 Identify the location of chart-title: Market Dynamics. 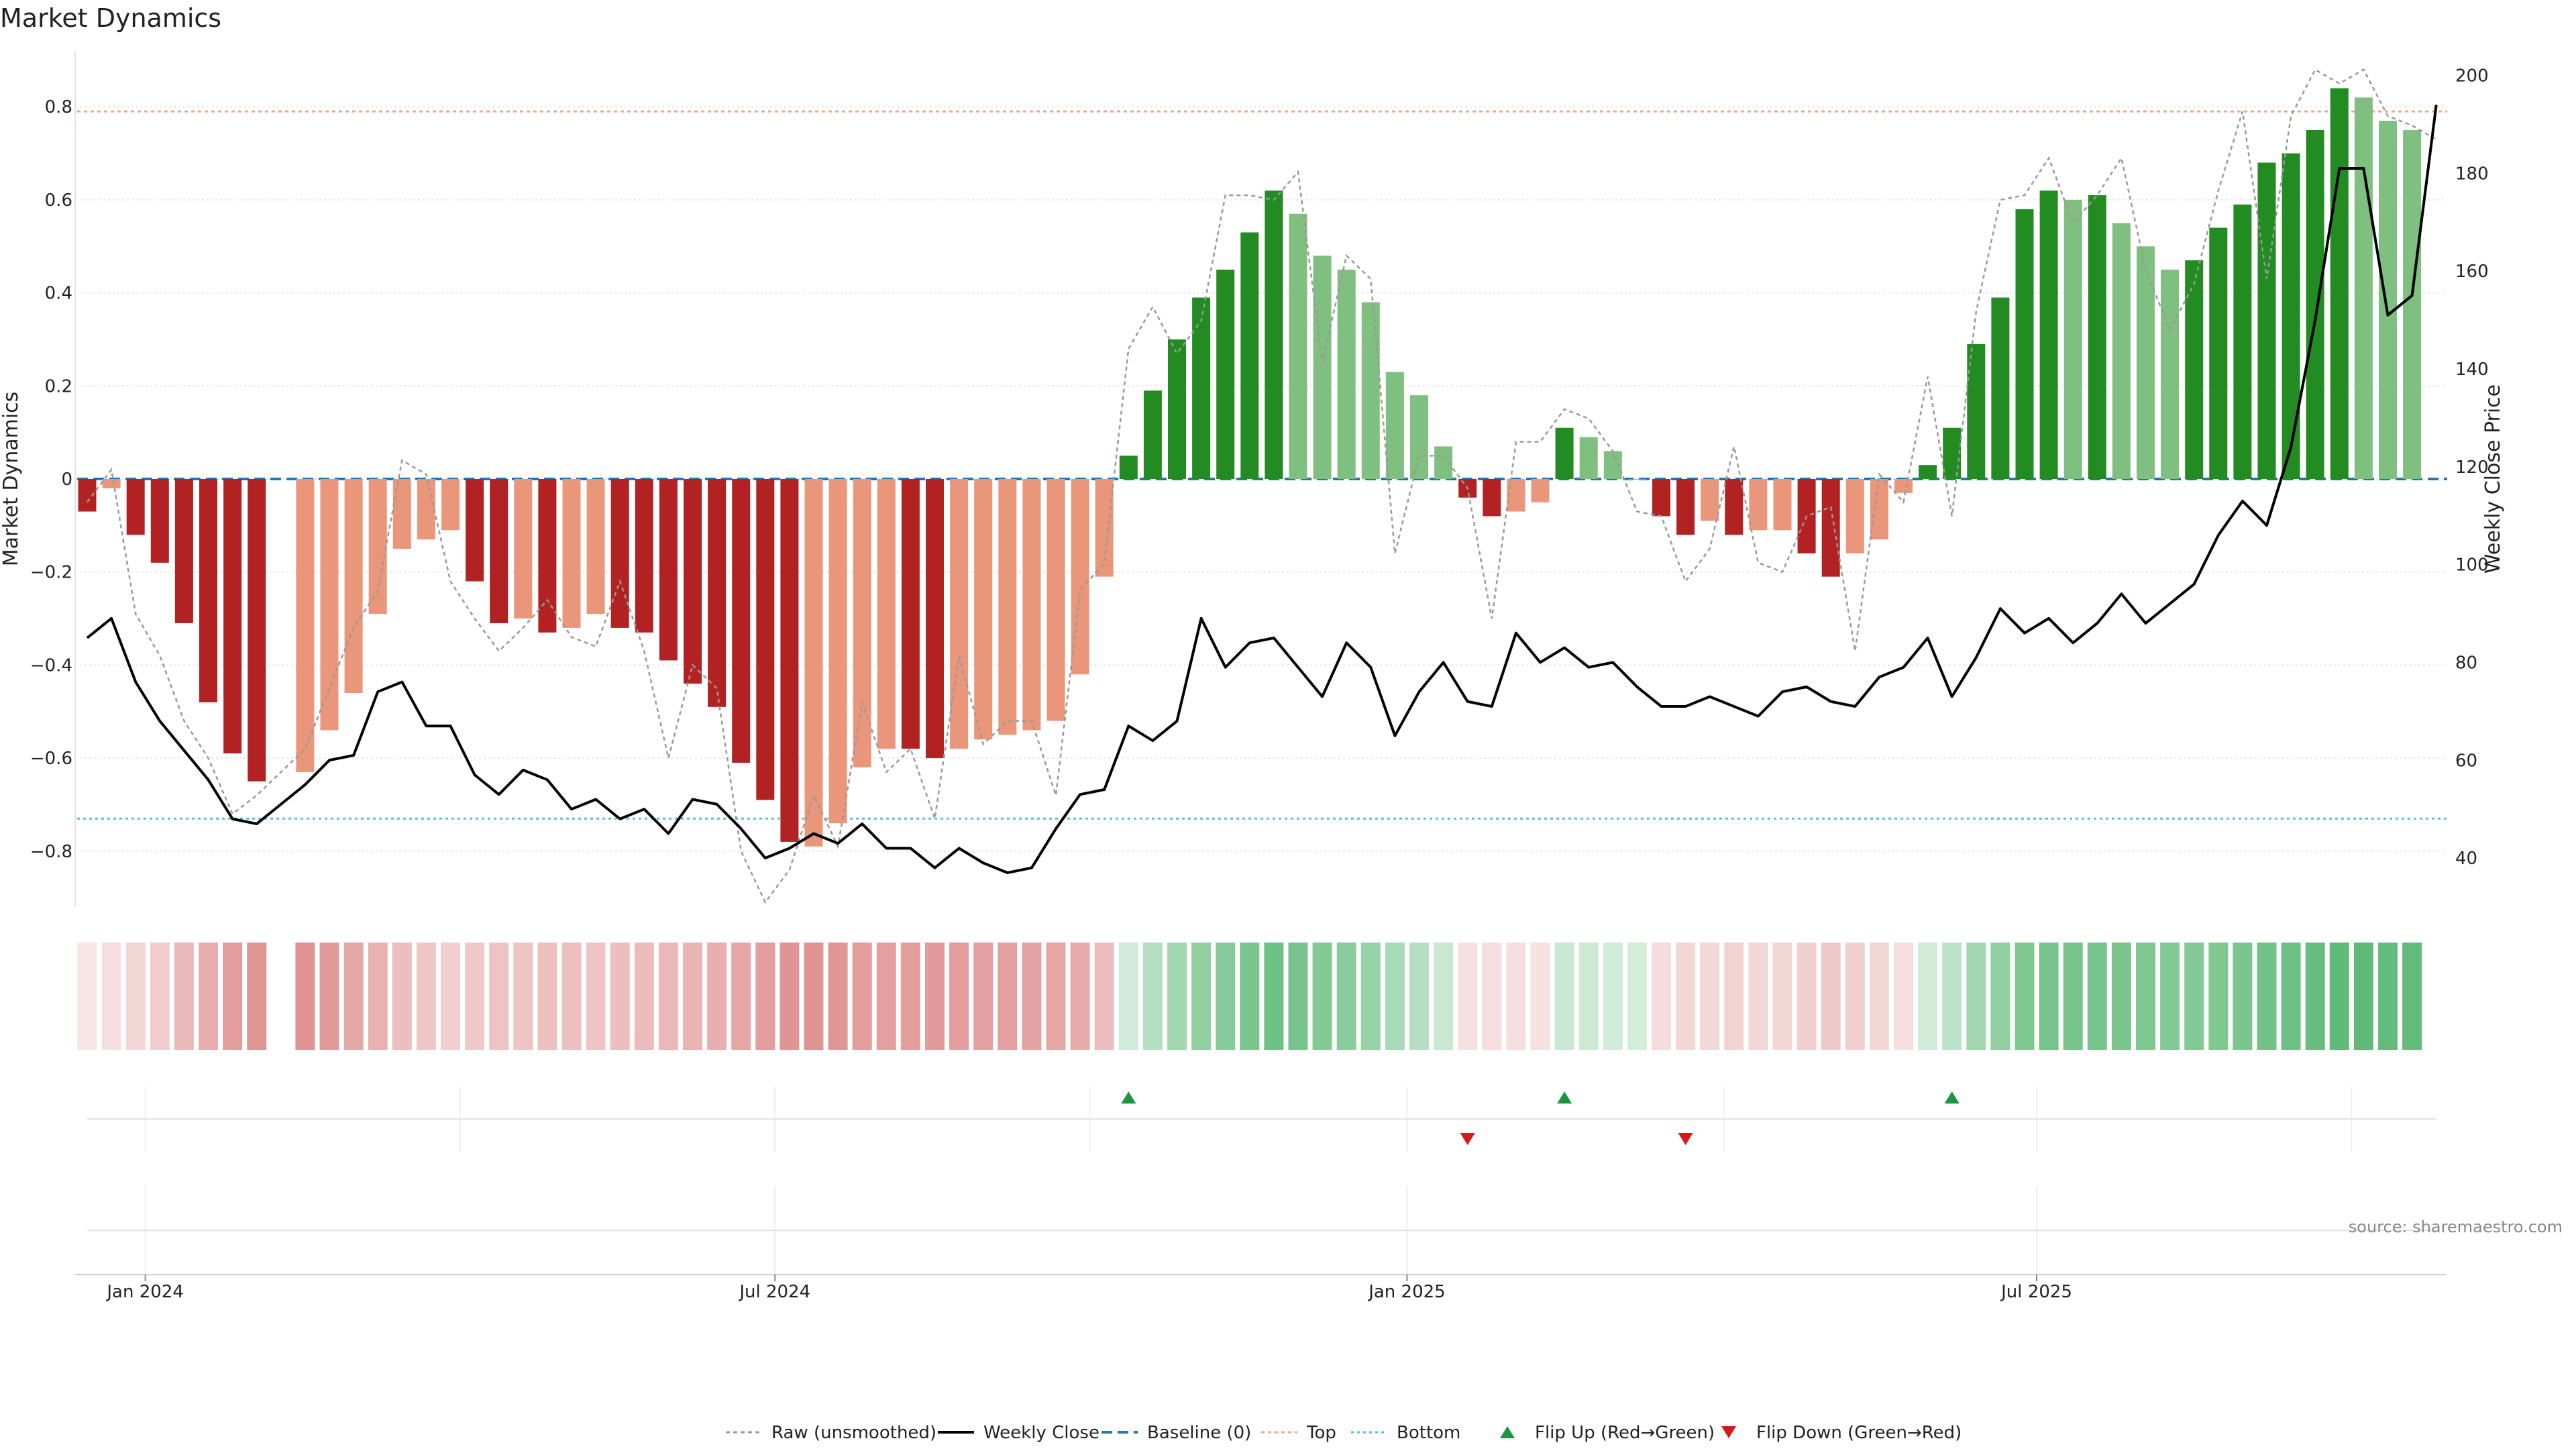
(110, 18).